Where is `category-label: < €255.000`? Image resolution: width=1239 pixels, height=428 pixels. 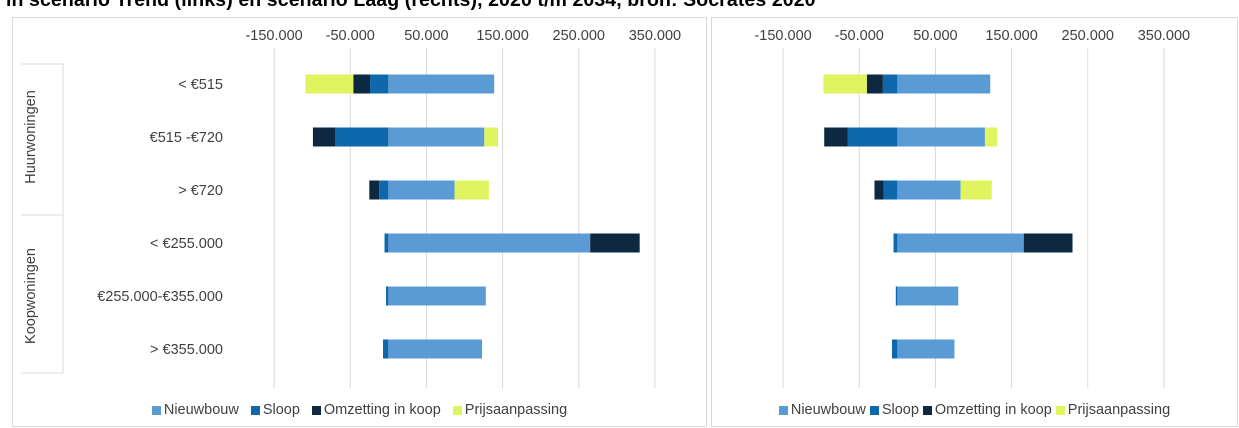
category-label: < €255.000 is located at coordinates (186, 244).